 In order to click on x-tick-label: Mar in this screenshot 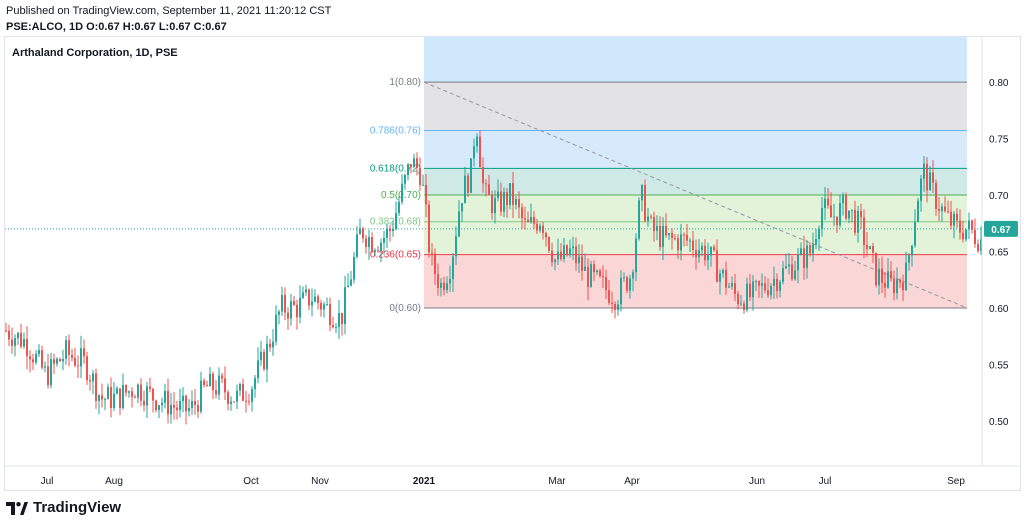, I will do `click(557, 481)`.